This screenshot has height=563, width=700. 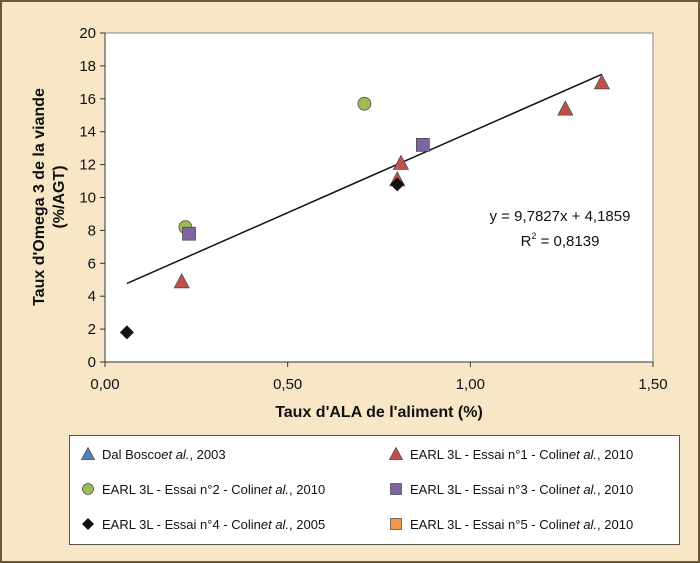 What do you see at coordinates (87, 99) in the screenshot?
I see `y-tick-label: 16` at bounding box center [87, 99].